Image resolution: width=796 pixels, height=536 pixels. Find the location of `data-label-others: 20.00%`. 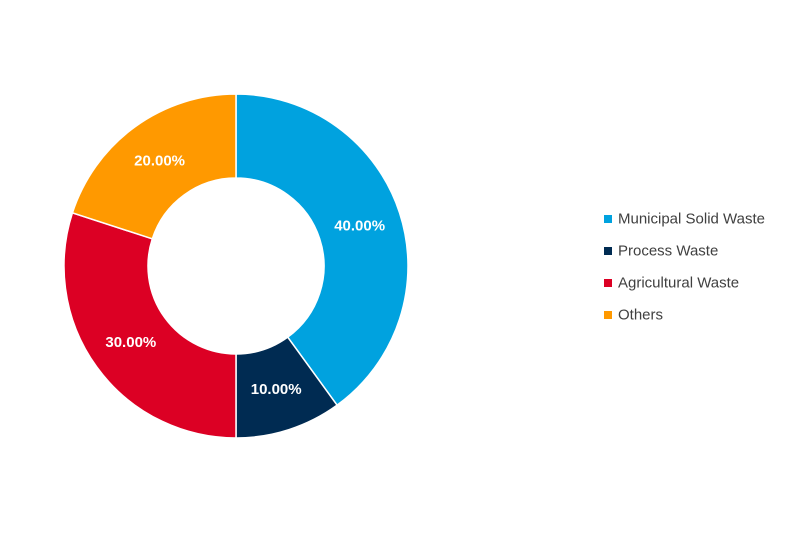

data-label-others: 20.00% is located at coordinates (159, 160).